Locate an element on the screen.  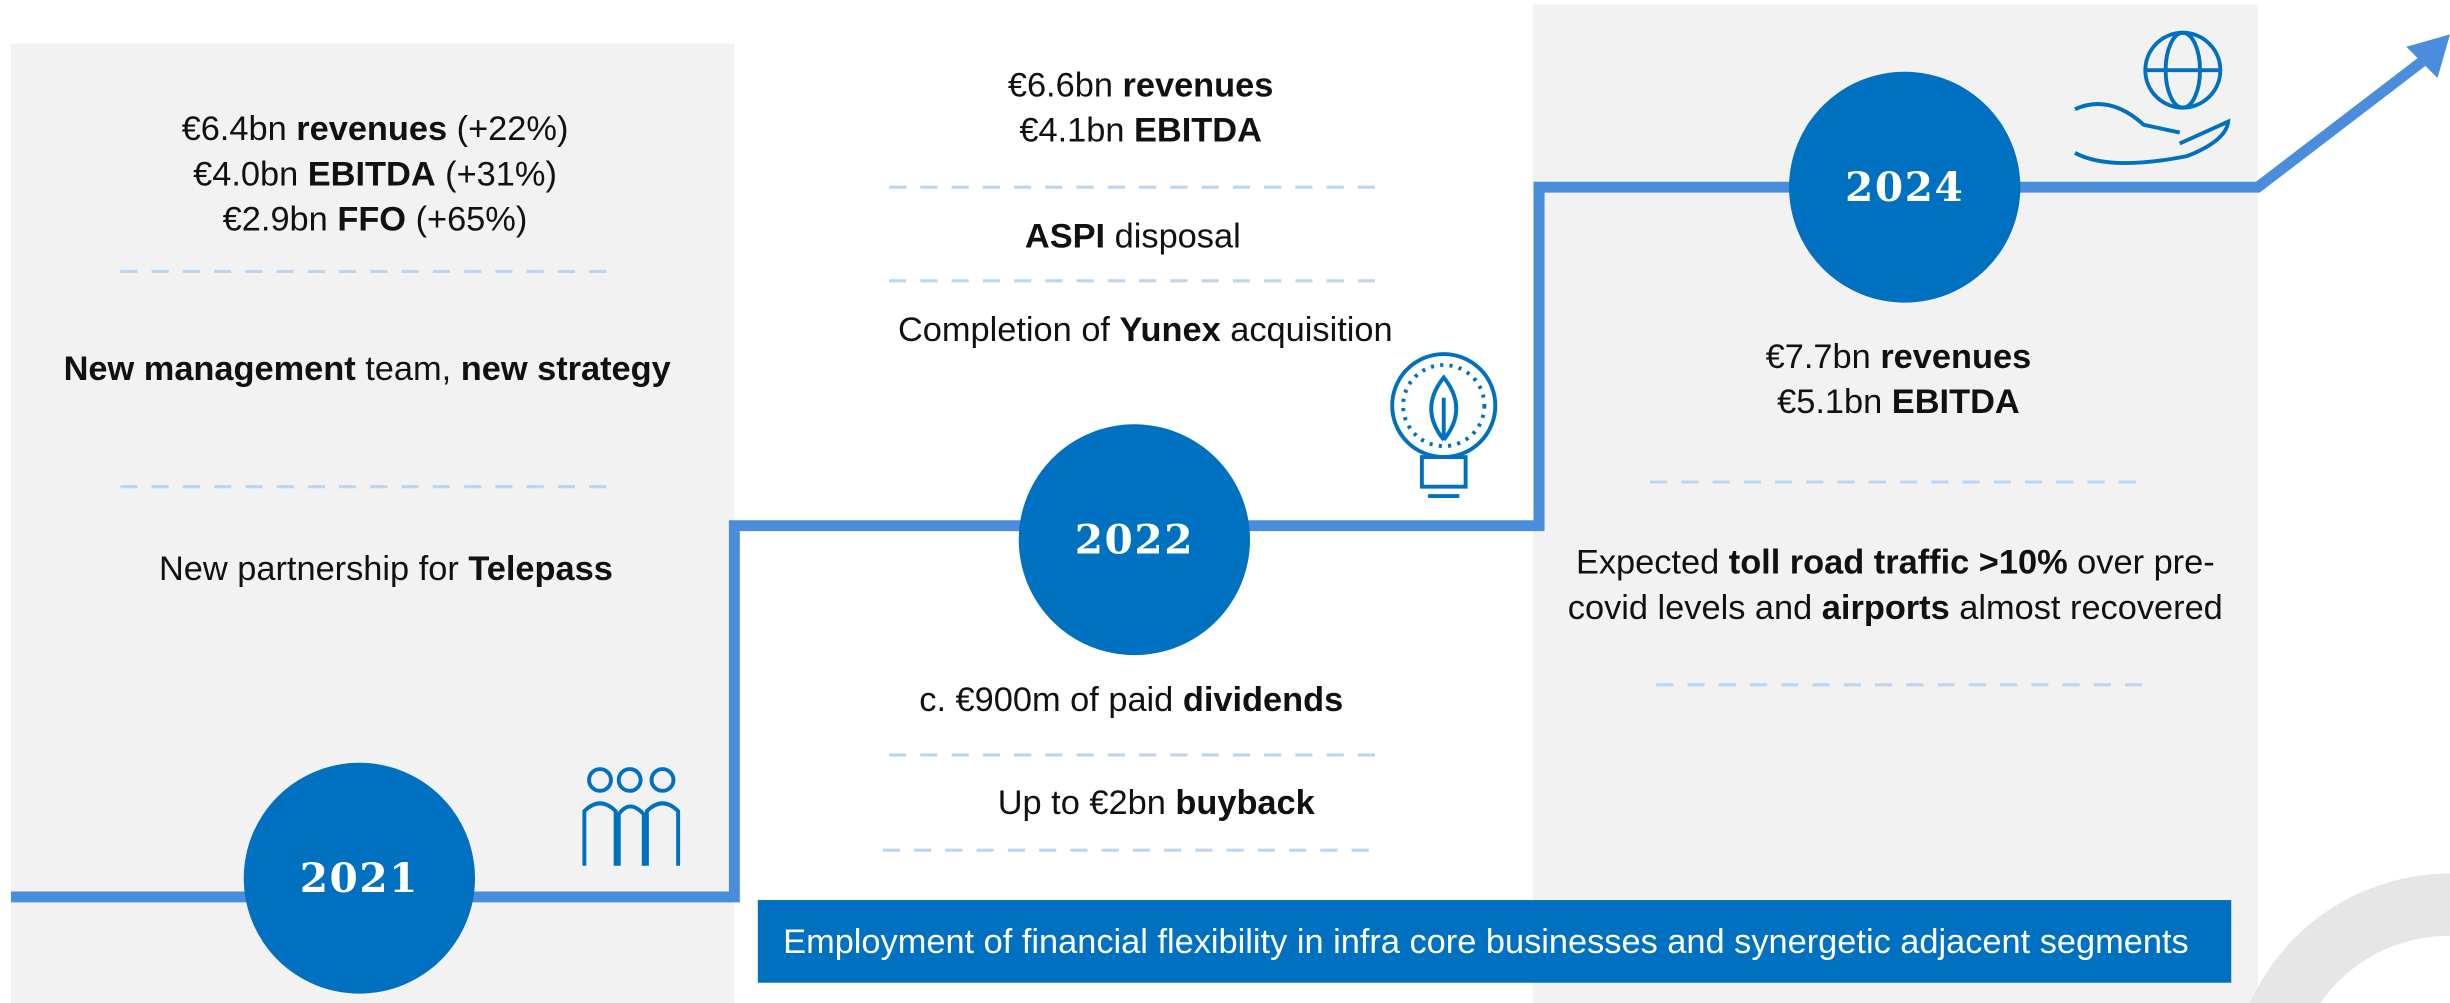
icon-people is located at coordinates (631, 816).